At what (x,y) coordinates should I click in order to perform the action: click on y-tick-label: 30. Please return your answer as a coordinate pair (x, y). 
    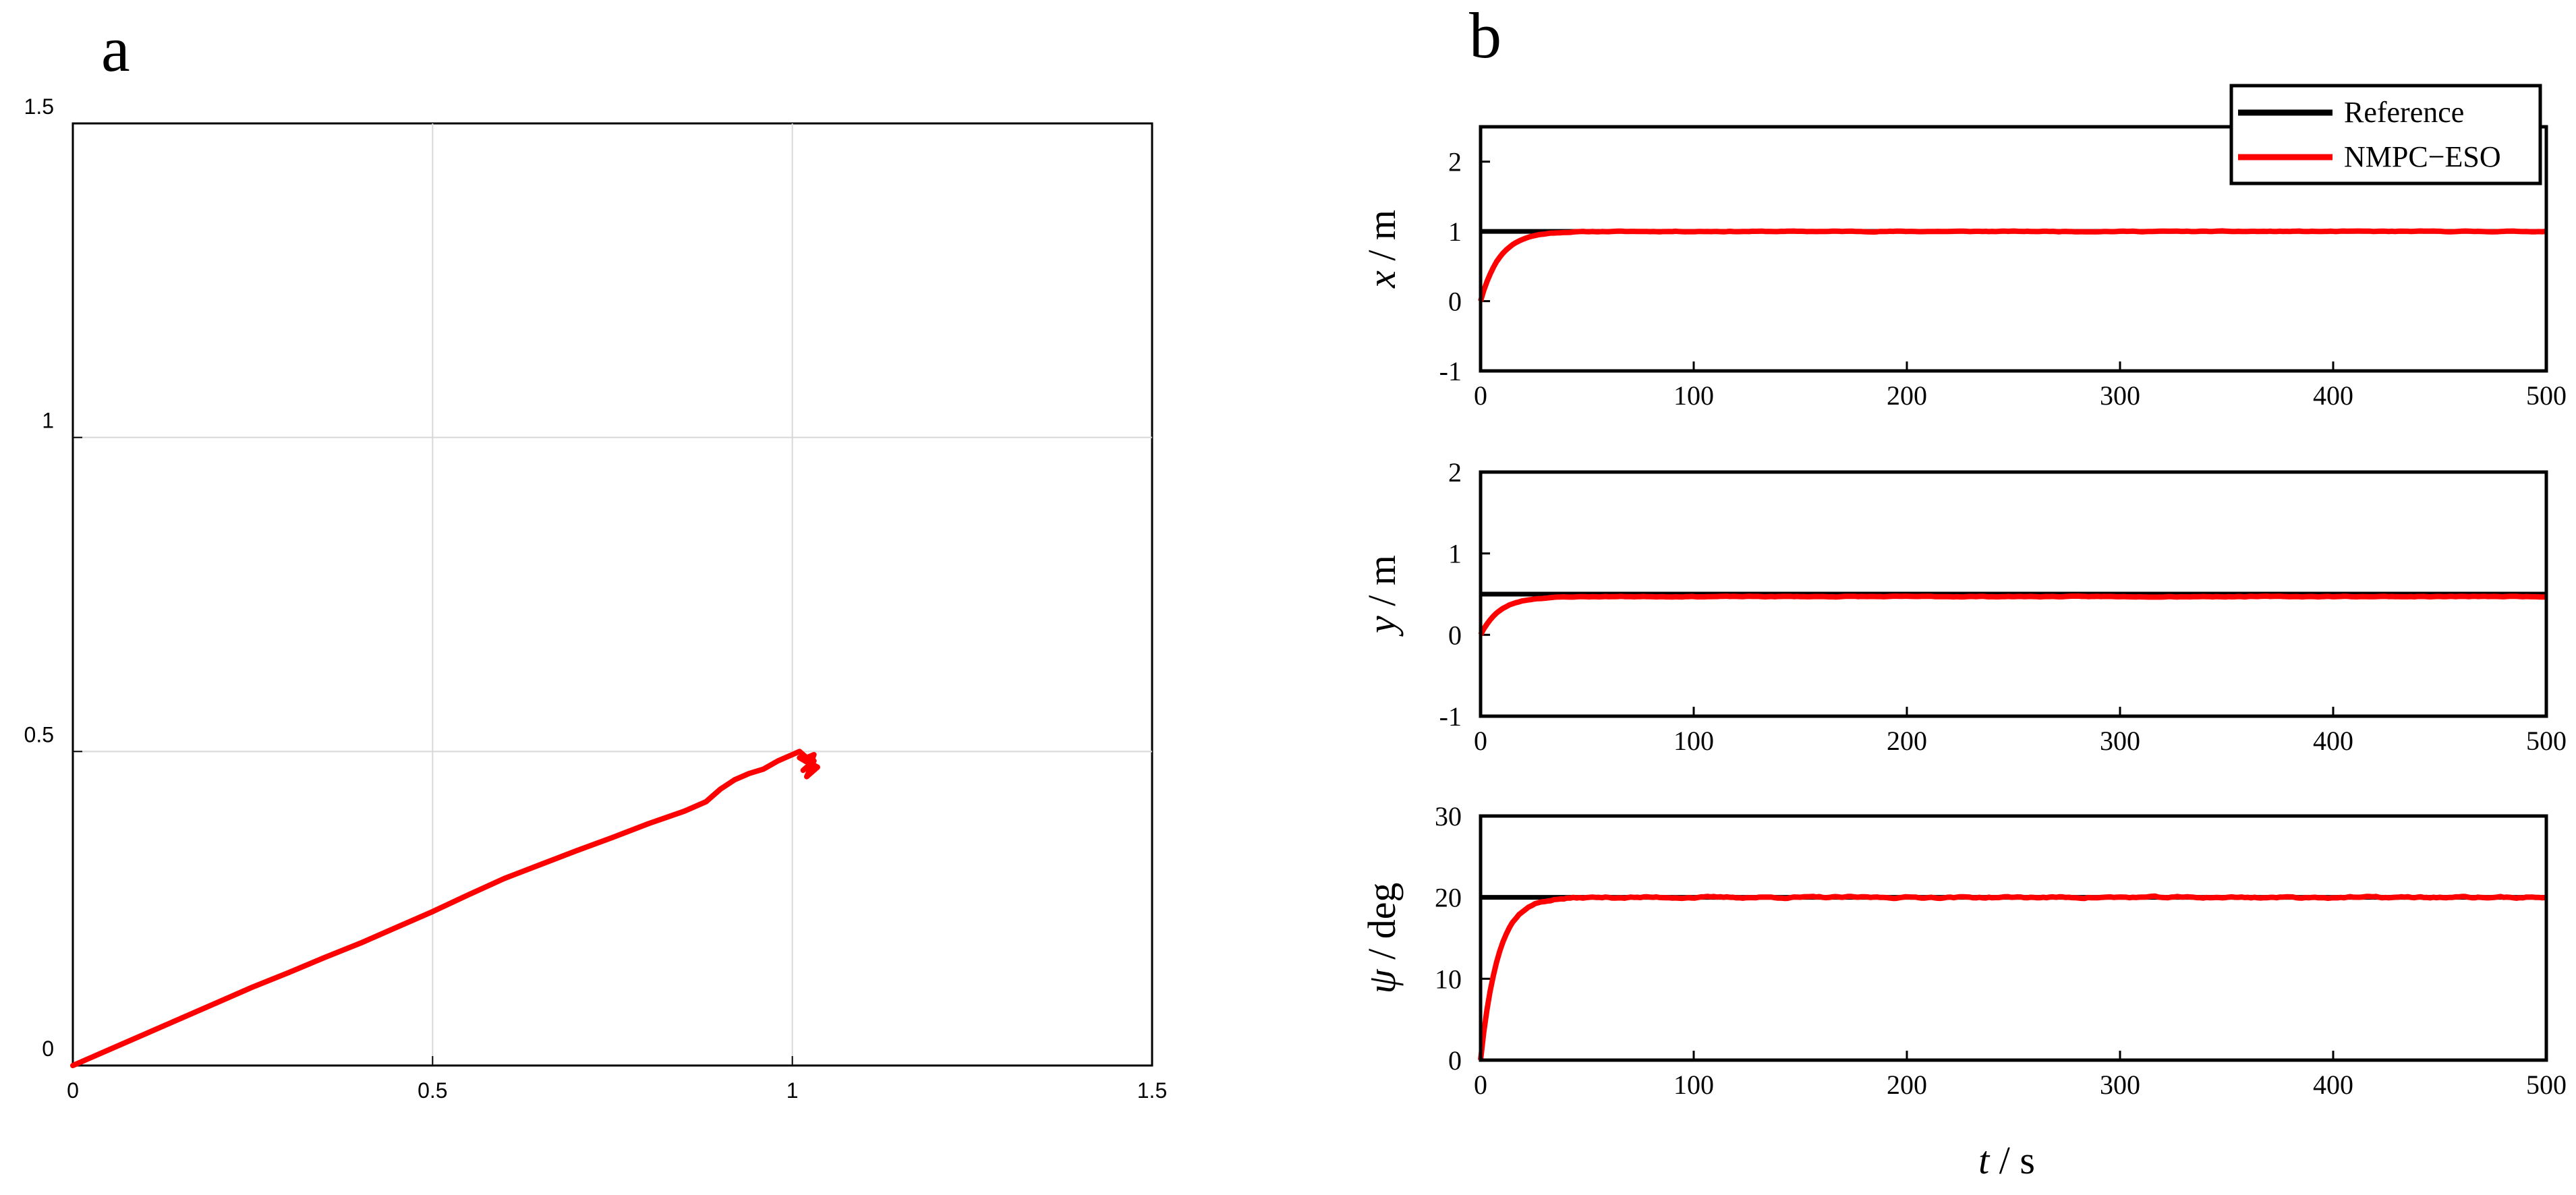
    Looking at the image, I should click on (1448, 816).